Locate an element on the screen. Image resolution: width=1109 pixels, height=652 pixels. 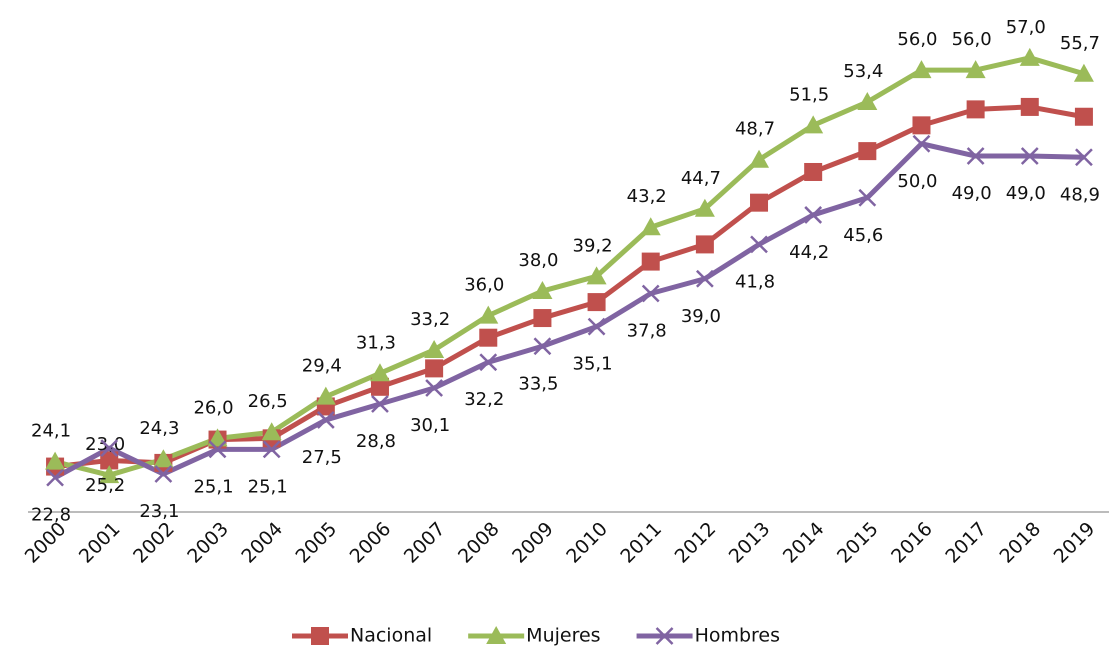
x-tick-label: 2016 is located at coordinates (912, 543).